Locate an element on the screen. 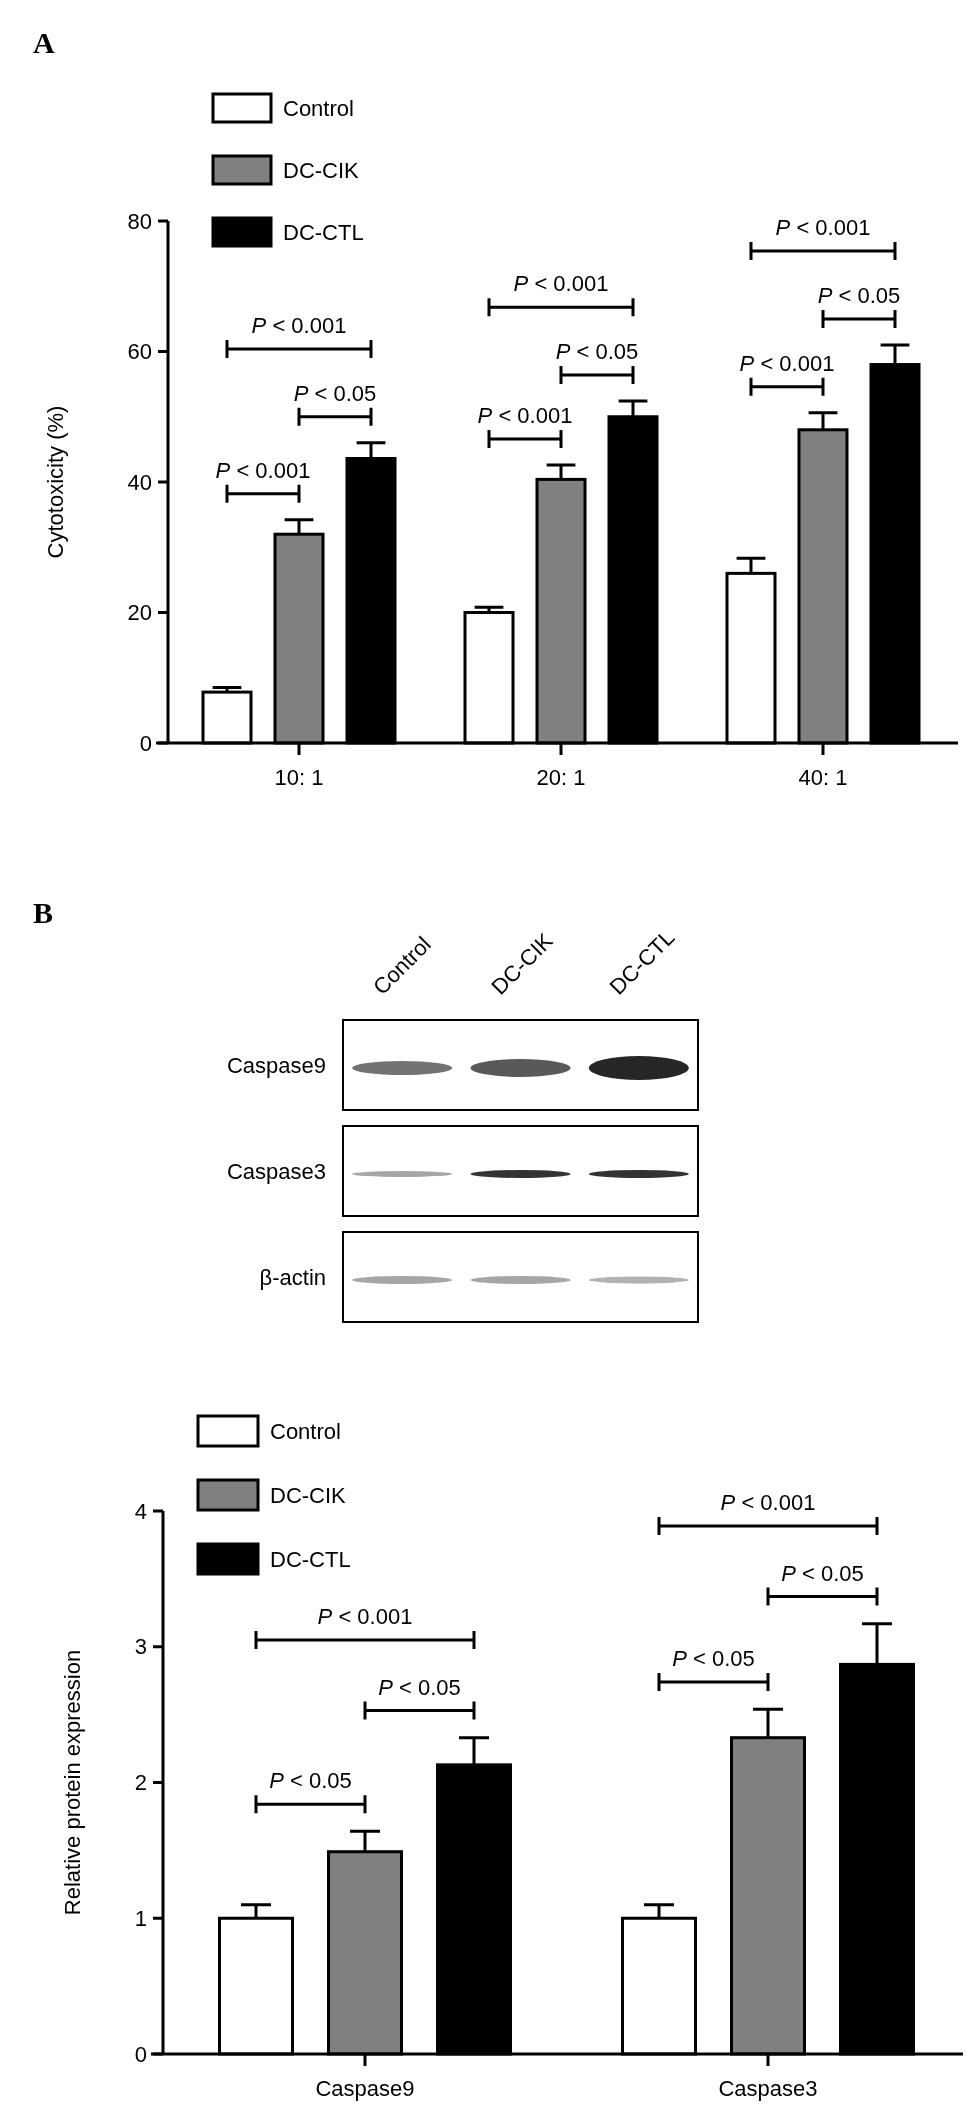 Image resolution: width=971 pixels, height=2113 pixels. y-axis-title: Relative protein expression is located at coordinates (72, 1782).